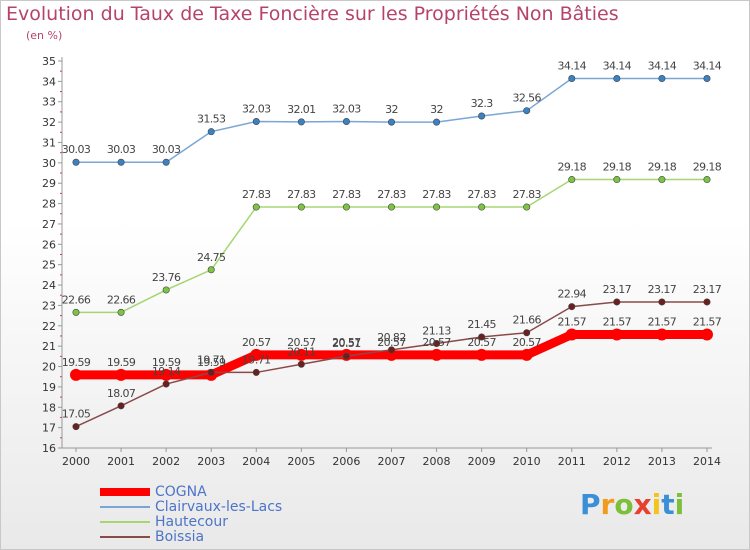 The image size is (750, 550). What do you see at coordinates (49, 265) in the screenshot?
I see `y-tick-label: 25` at bounding box center [49, 265].